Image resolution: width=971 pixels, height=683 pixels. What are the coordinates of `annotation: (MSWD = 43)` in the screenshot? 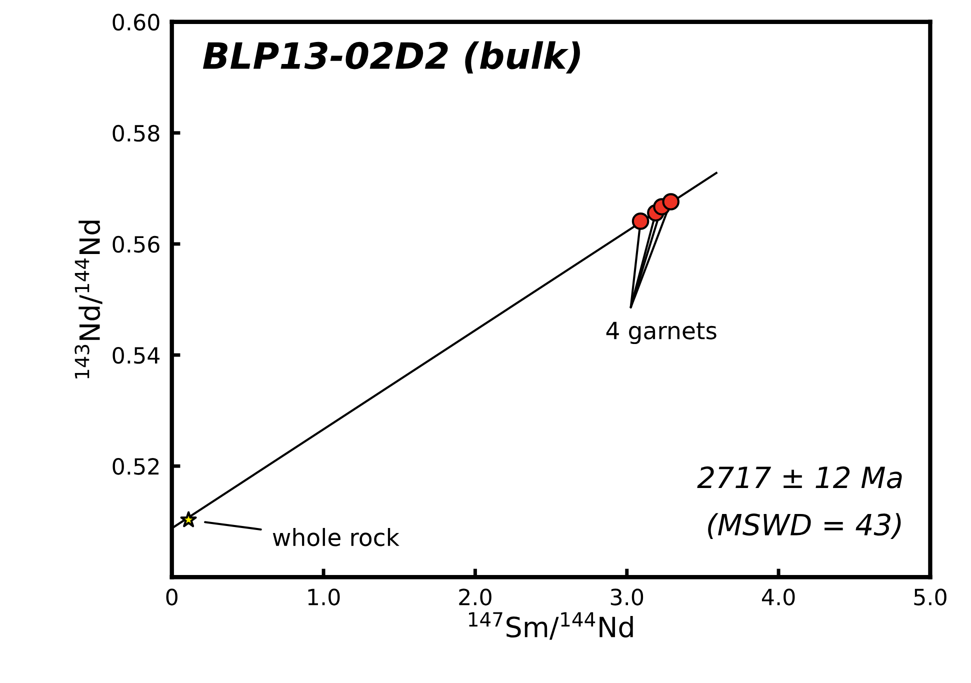 It's located at (804, 526).